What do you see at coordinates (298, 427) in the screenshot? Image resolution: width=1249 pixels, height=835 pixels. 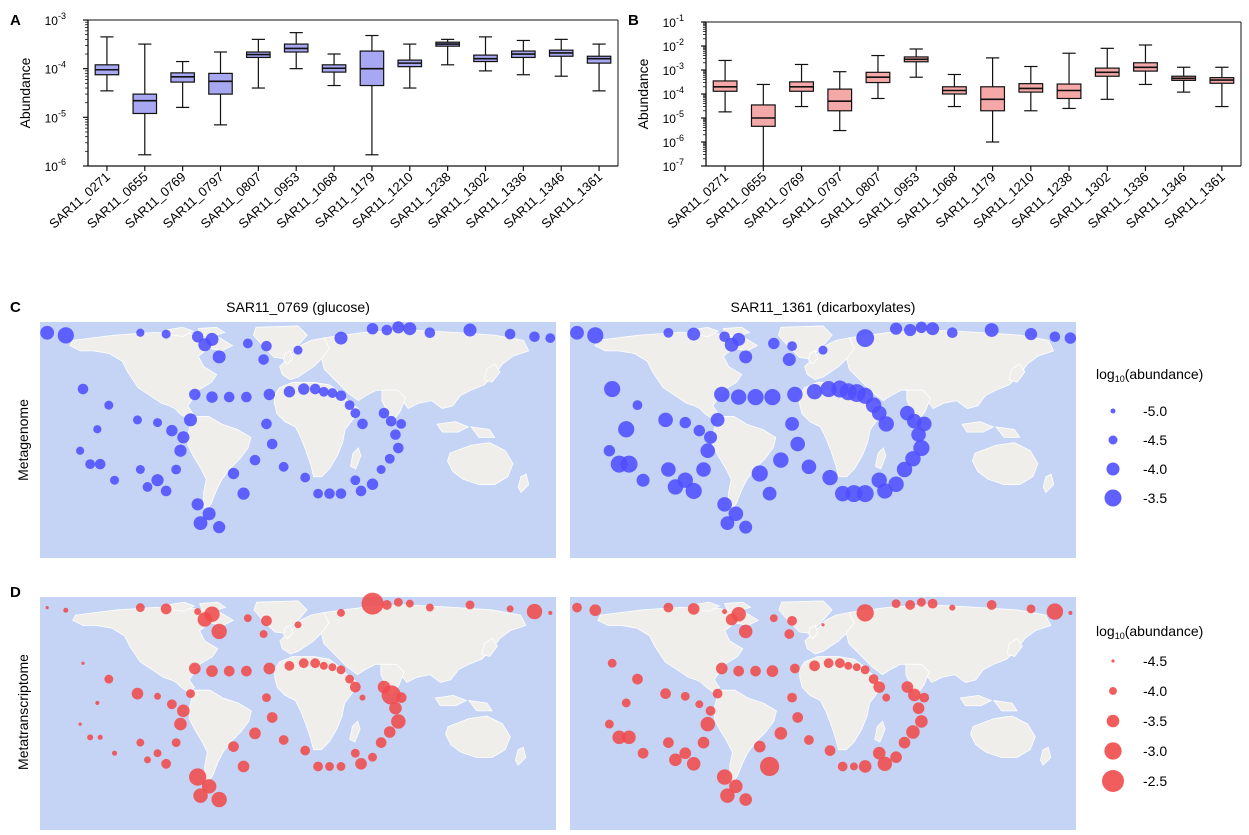 I see `c1-stations` at bounding box center [298, 427].